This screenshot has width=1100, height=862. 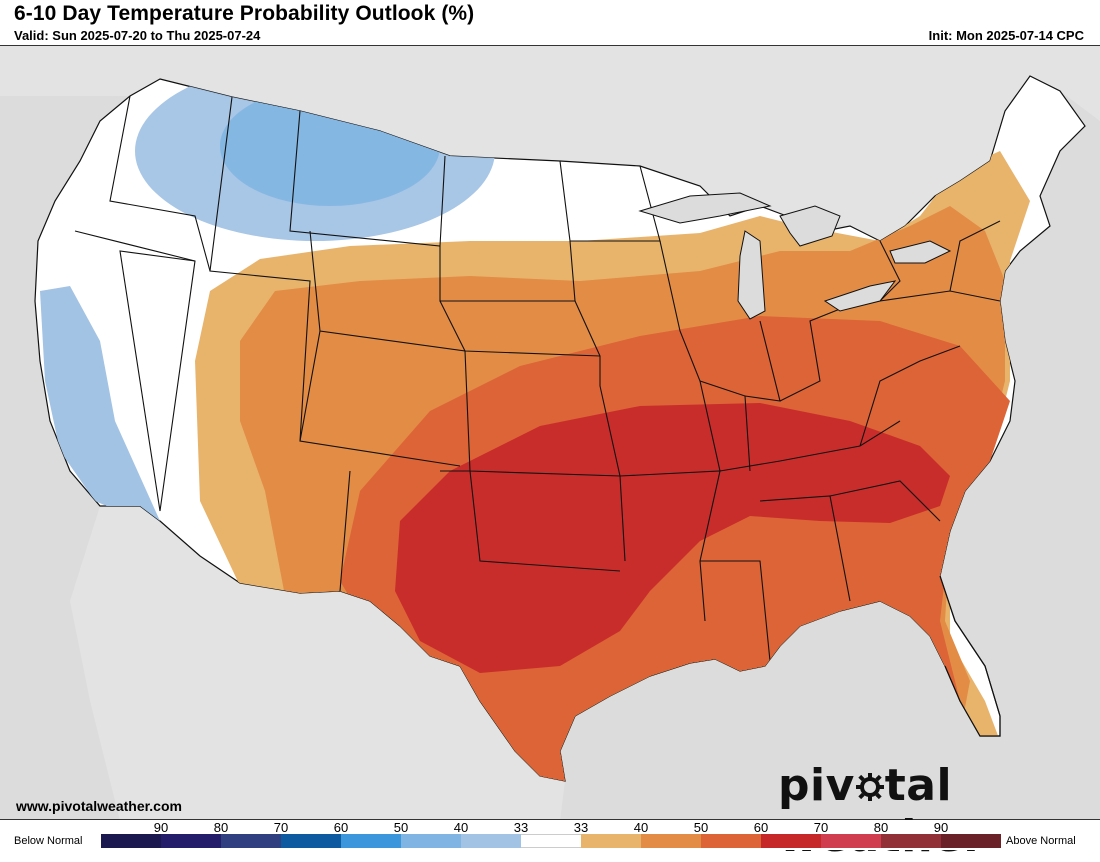 I want to click on below-normal-40-west-coast, so click(x=100, y=403).